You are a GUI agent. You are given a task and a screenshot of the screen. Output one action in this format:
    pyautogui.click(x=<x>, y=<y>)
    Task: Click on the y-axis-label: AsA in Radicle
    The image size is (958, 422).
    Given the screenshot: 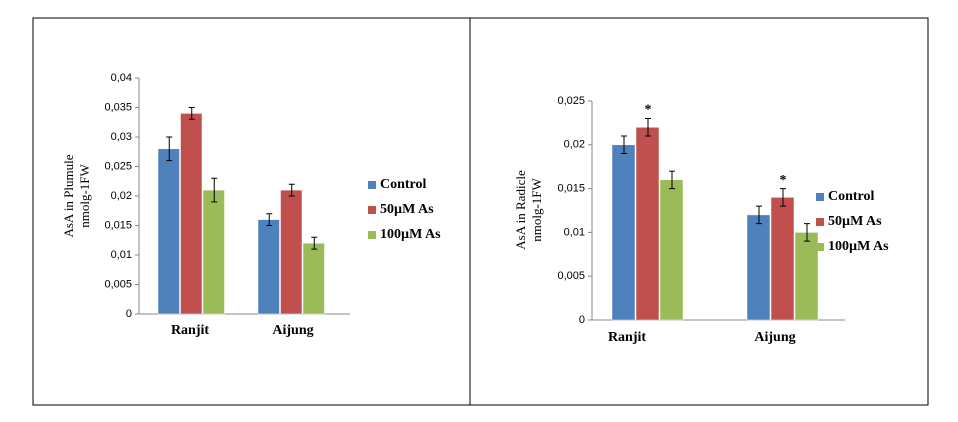 What is the action you would take?
    pyautogui.click(x=520, y=210)
    